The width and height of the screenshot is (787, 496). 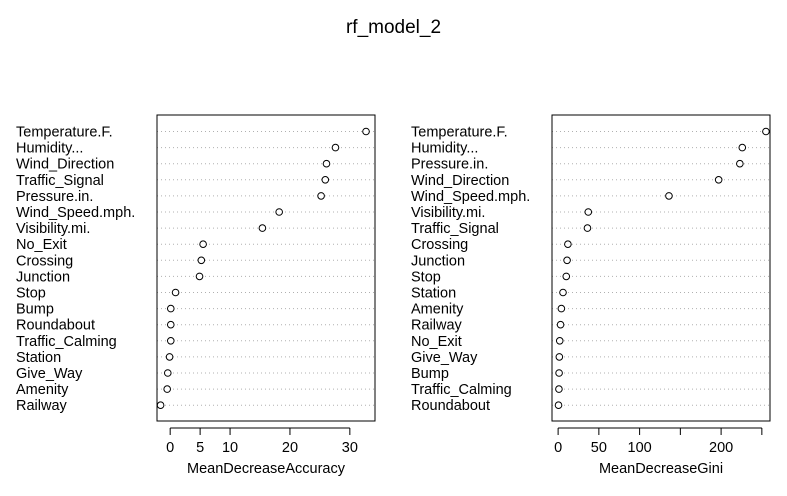 I want to click on x-tick-label: 30, so click(x=350, y=448).